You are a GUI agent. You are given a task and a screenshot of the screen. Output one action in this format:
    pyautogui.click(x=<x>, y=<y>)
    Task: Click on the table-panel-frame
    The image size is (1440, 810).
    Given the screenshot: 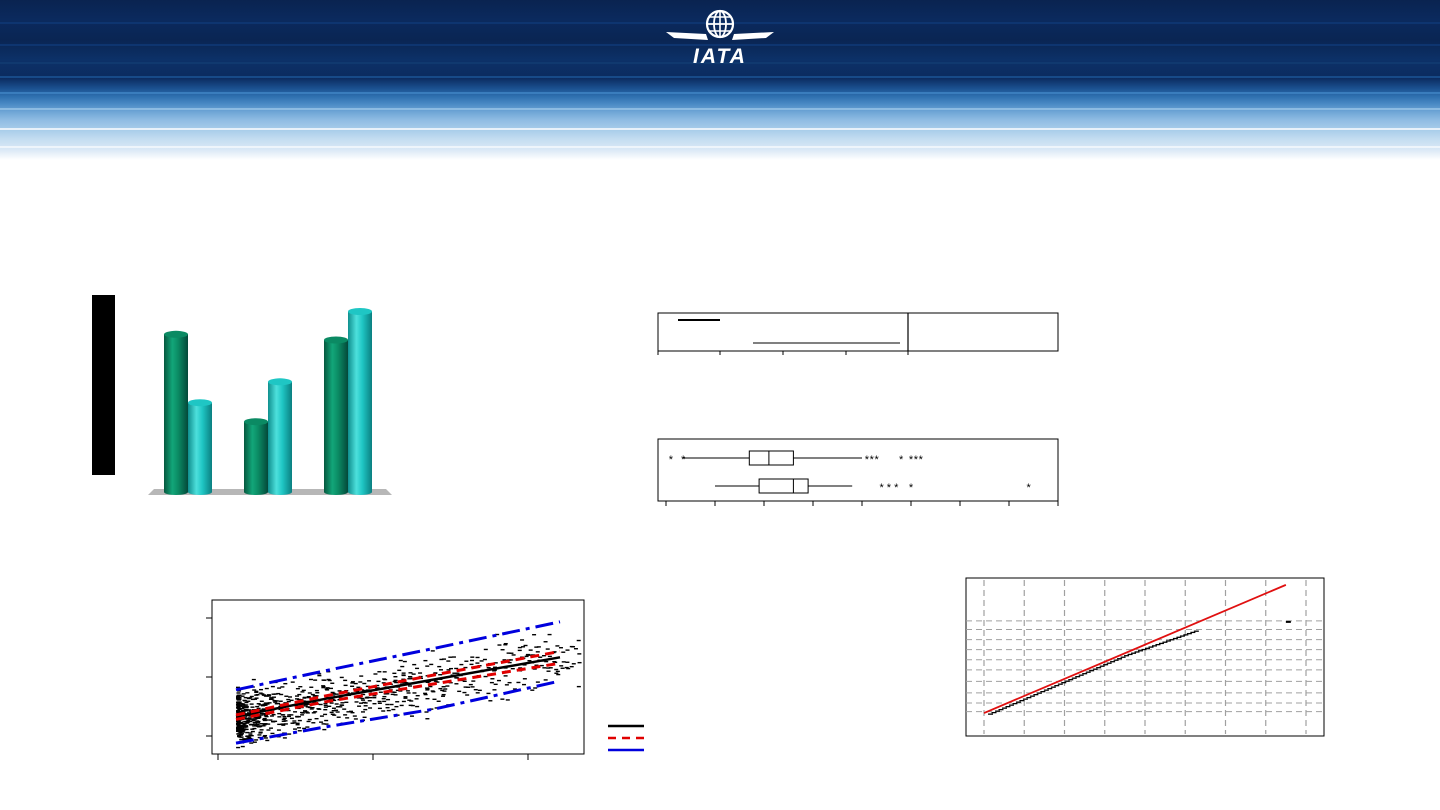 What is the action you would take?
    pyautogui.click(x=858, y=332)
    